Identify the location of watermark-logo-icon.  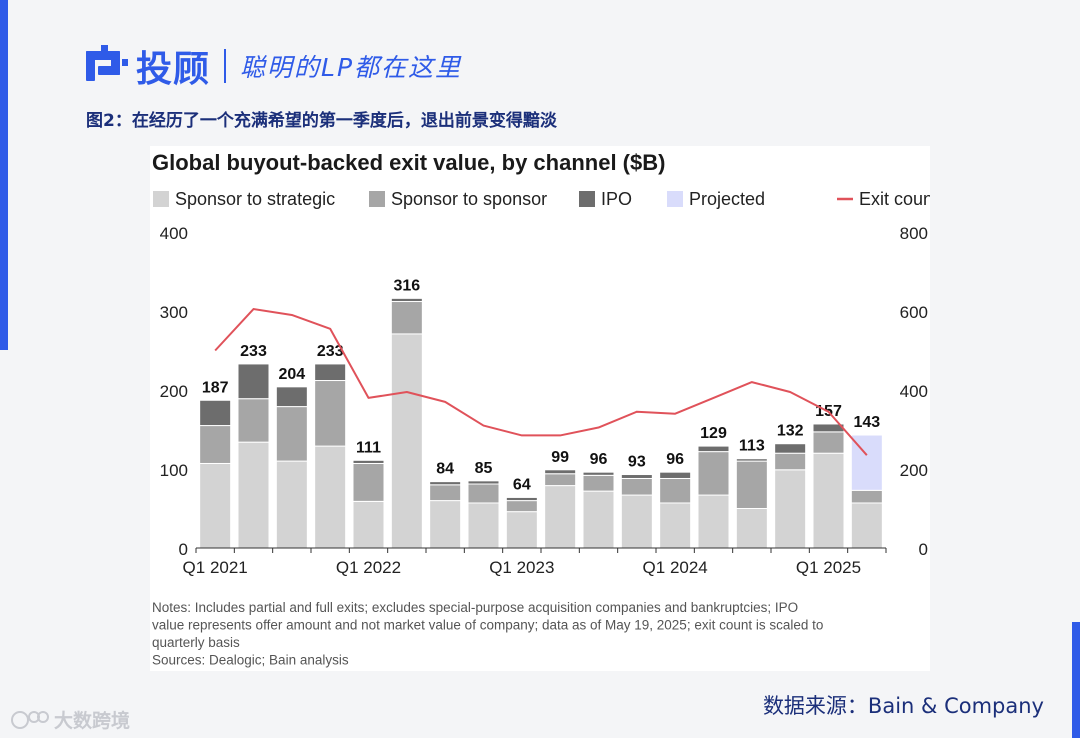
(30, 719).